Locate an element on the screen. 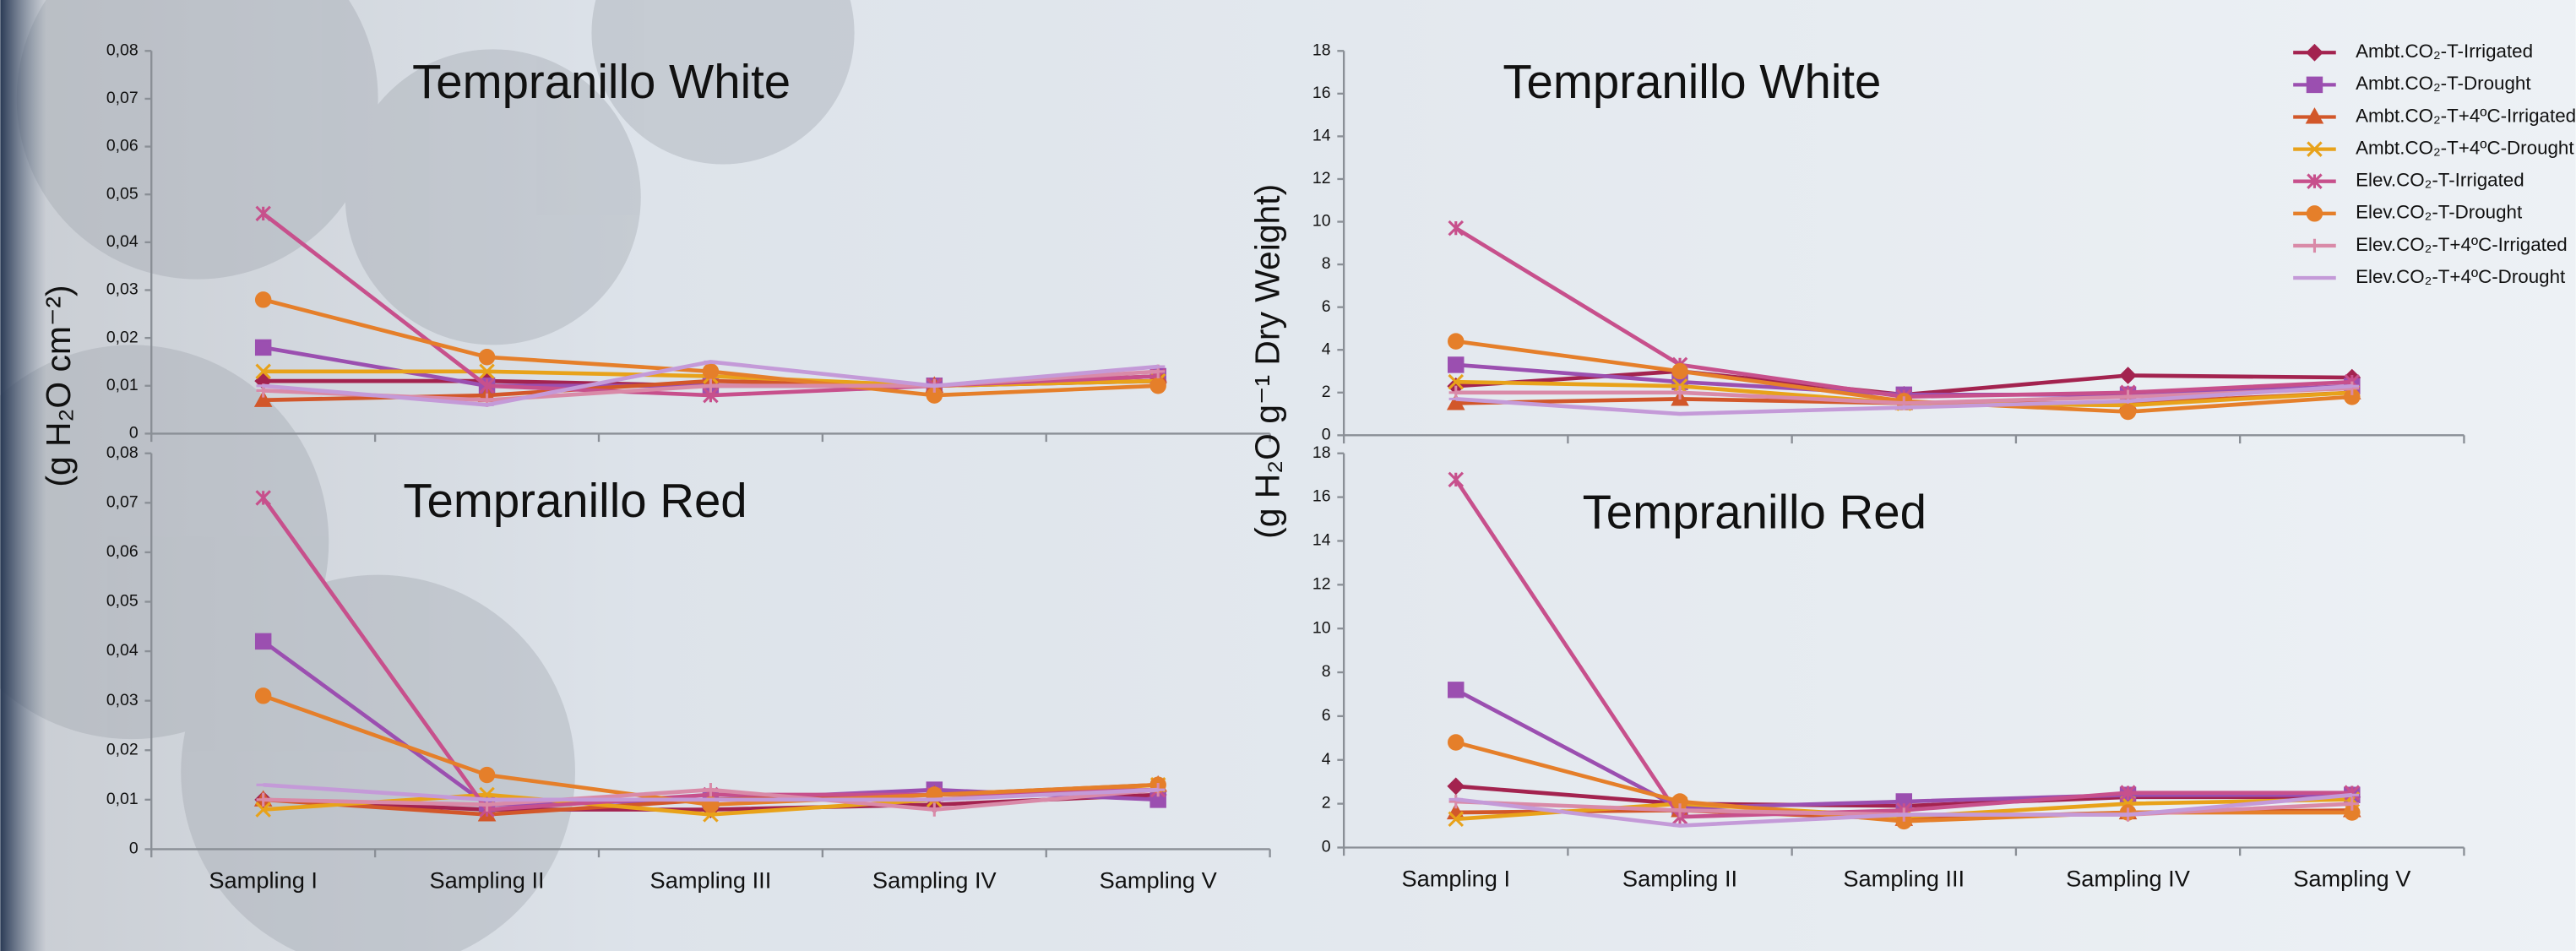  left-edge is located at coordinates (23, 475).